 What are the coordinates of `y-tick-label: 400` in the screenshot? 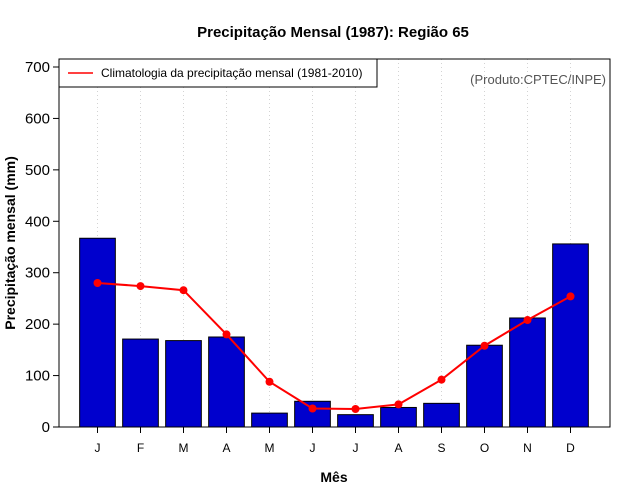 It's located at (37, 221).